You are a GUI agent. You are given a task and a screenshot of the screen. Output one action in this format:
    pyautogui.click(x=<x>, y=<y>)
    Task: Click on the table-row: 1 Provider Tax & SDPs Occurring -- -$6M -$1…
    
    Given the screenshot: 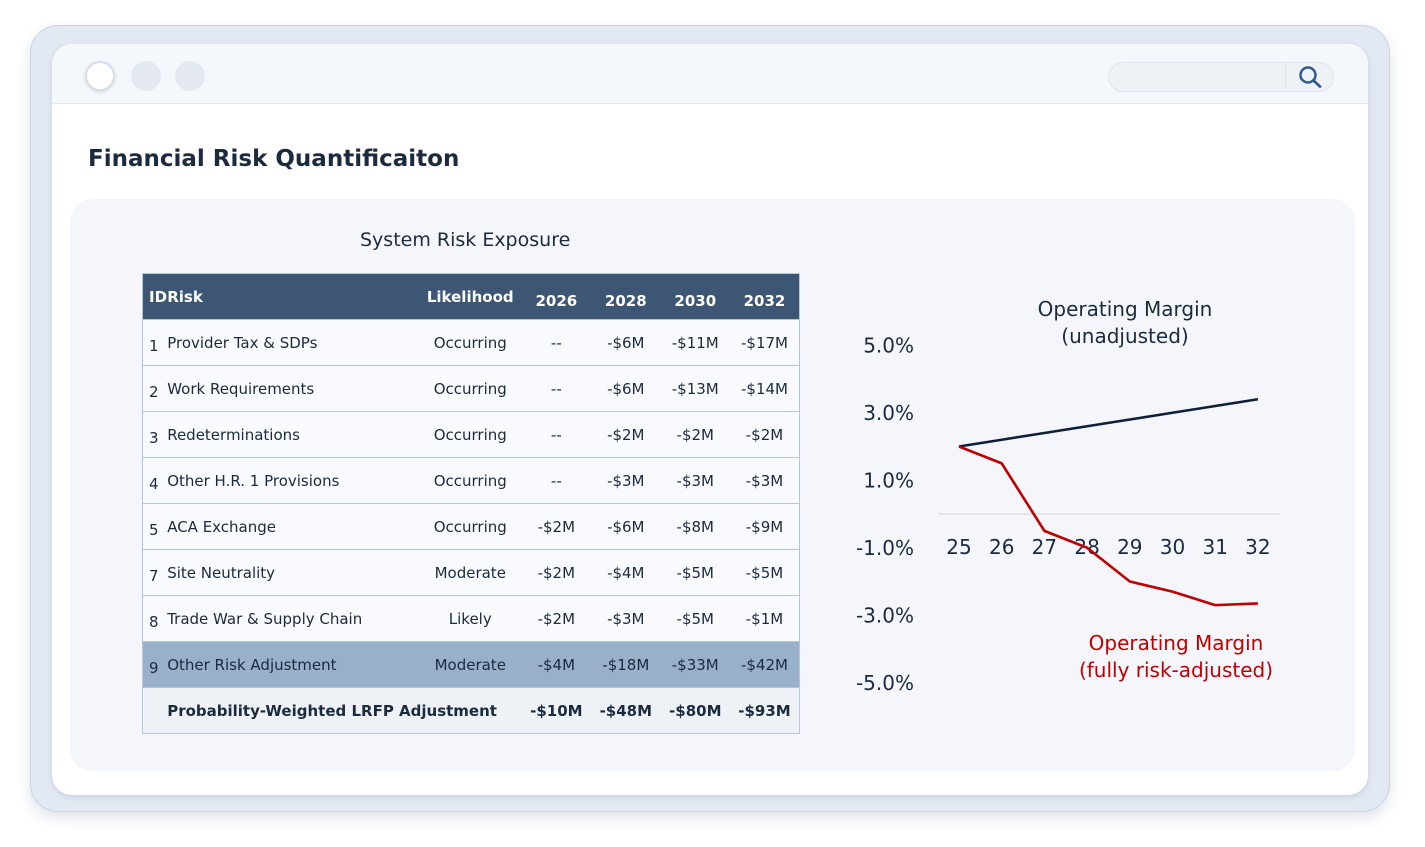 What is the action you would take?
    pyautogui.click(x=471, y=342)
    